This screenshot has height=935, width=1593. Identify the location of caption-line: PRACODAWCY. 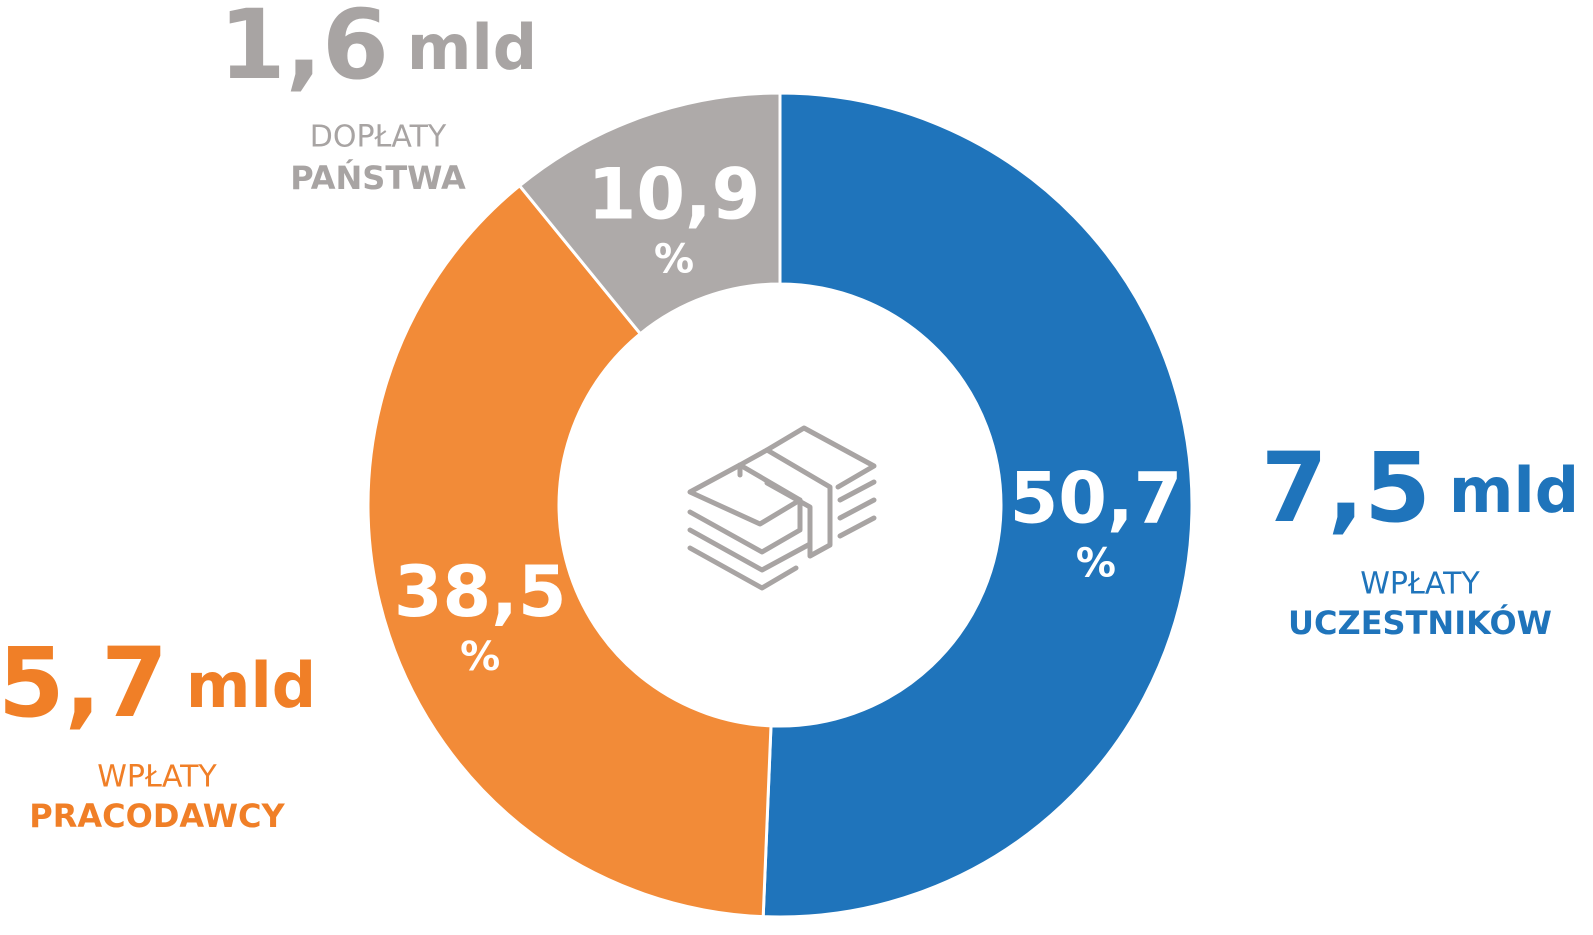
(157, 816).